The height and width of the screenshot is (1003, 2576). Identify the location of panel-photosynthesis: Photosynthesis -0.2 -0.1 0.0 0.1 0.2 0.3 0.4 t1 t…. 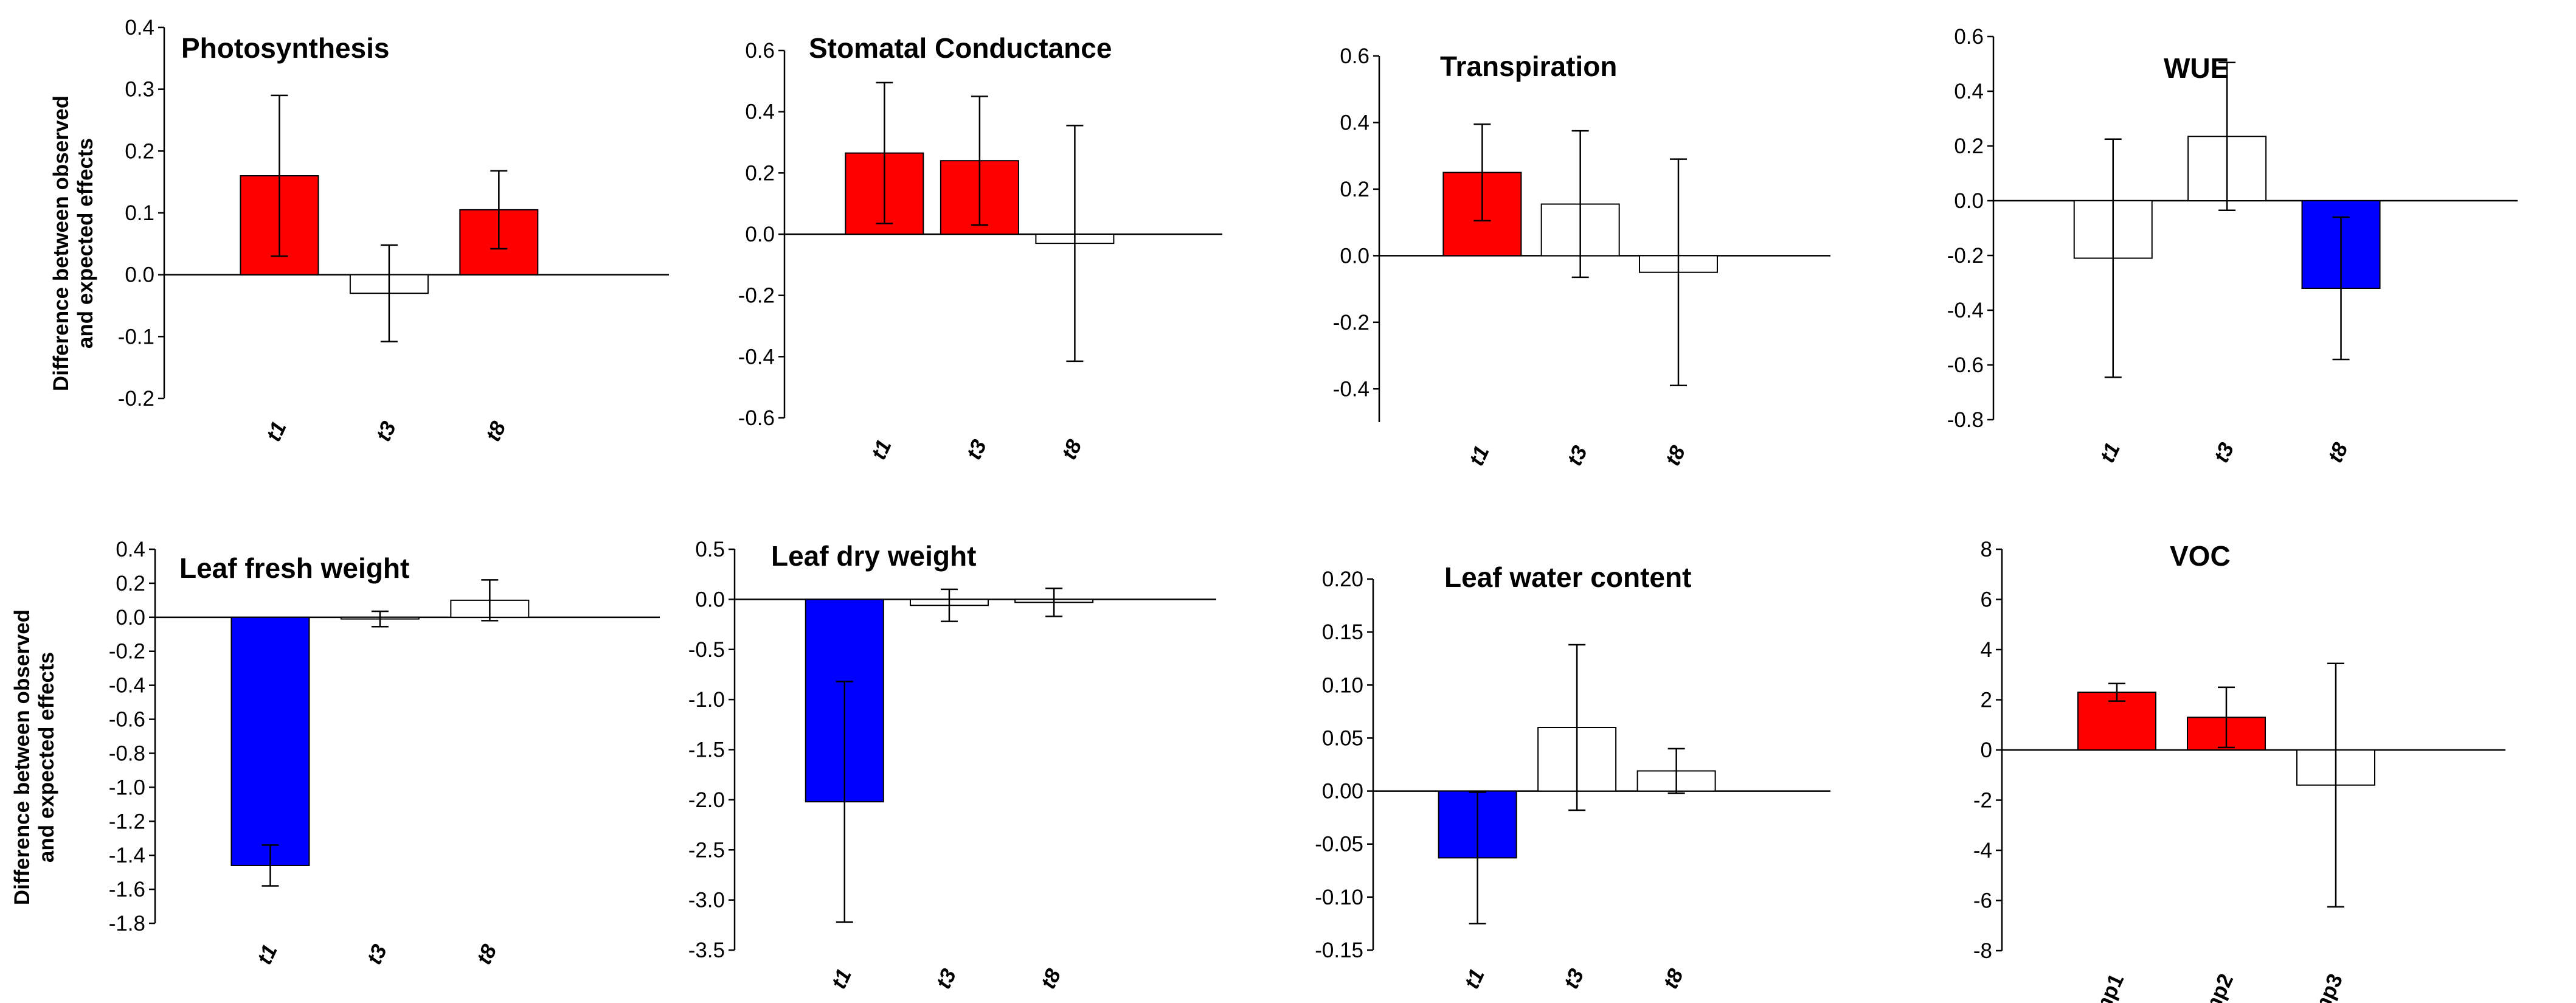
(393, 230).